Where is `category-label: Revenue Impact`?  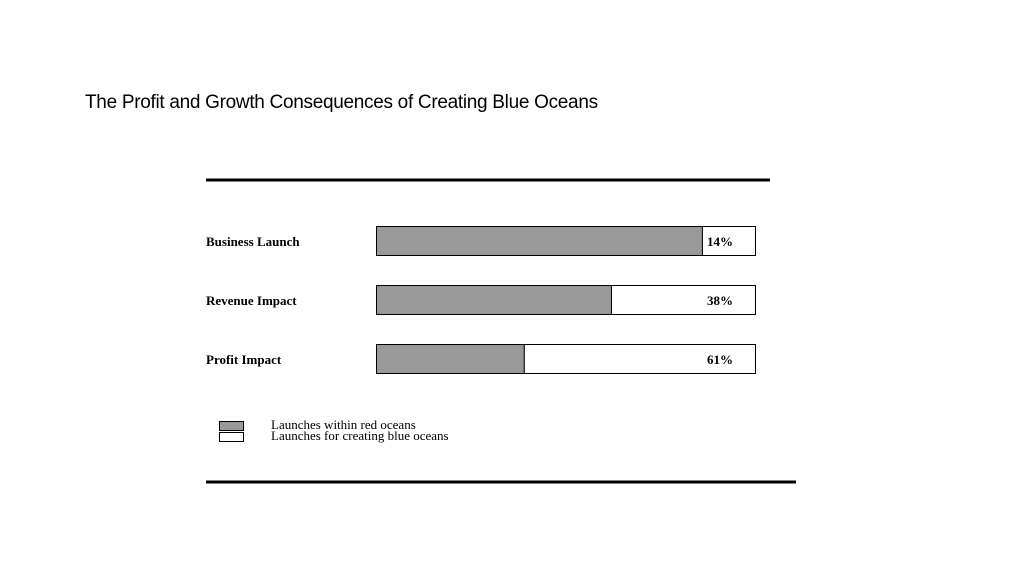 category-label: Revenue Impact is located at coordinates (251, 300).